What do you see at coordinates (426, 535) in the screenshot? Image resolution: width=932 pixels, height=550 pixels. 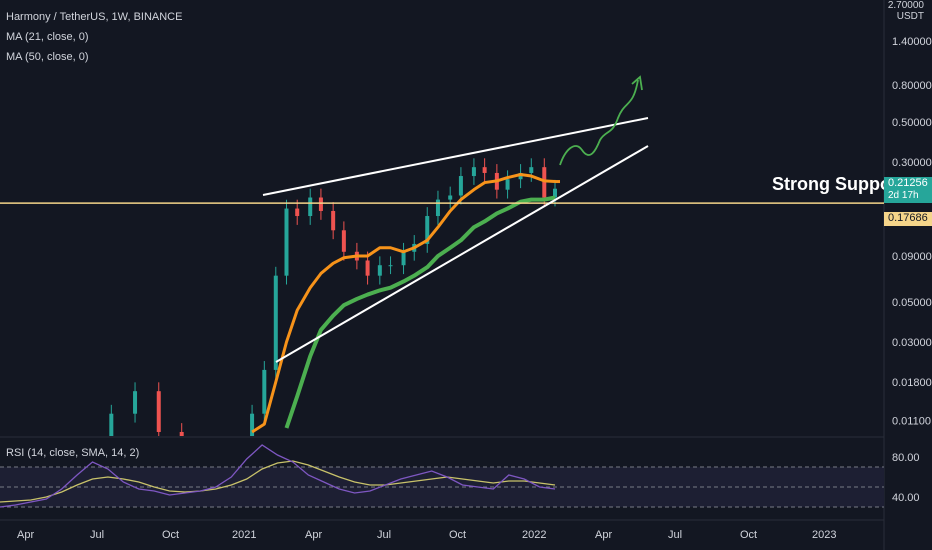 I see `time-axis: Apr Jul Oct 2021 Apr Jul Oct 2022 Apr Jul Oct 2023` at bounding box center [426, 535].